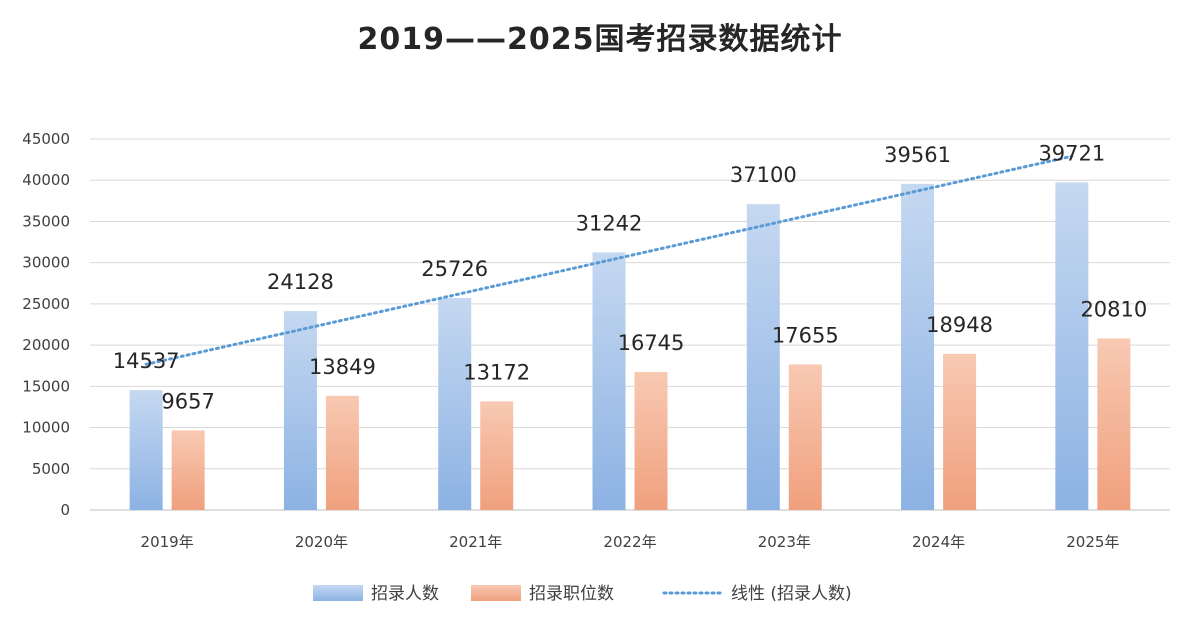  Describe the element at coordinates (300, 282) in the screenshot. I see `data-label: 24128` at that location.